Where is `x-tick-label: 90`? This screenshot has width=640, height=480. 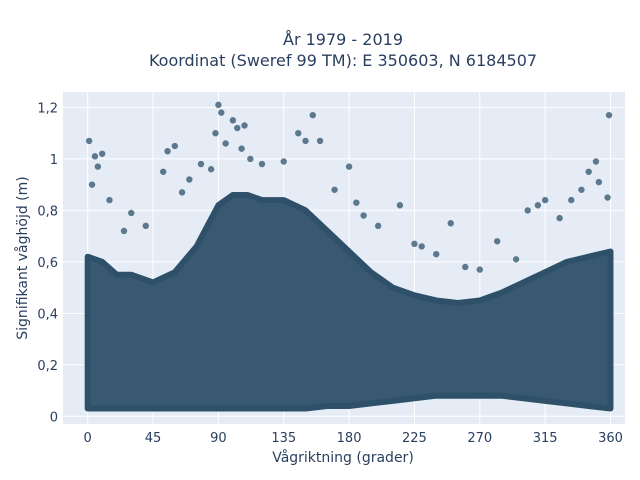 x-tick-label: 90 is located at coordinates (218, 438).